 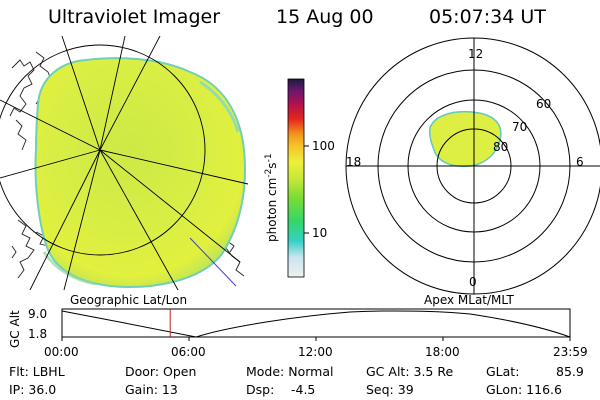 I want to click on date-label: 15 Aug 00, so click(x=325, y=17).